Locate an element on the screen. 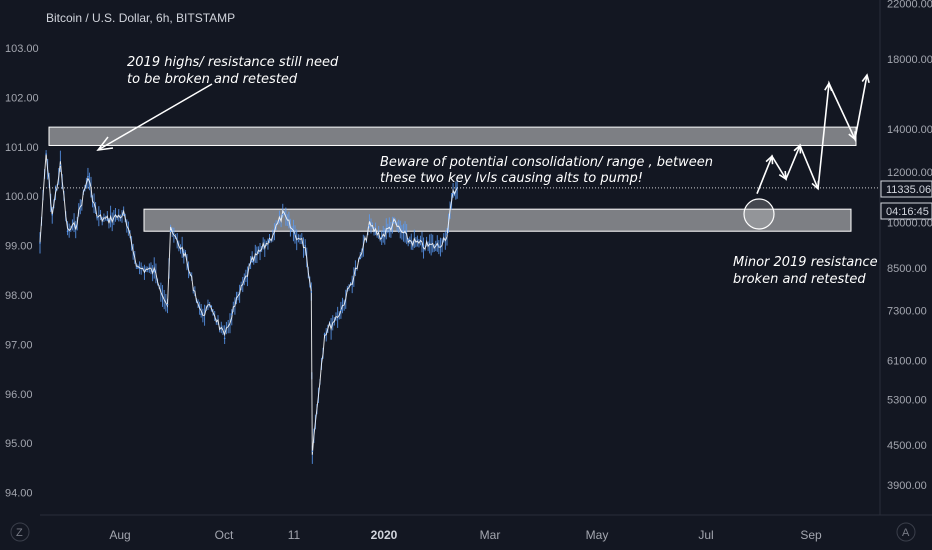 The image size is (932, 550). projection-path is located at coordinates (813, 133).